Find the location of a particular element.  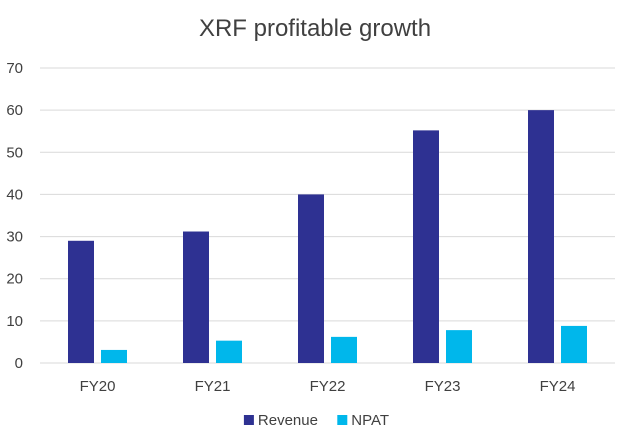

bar-revenue-fy22 is located at coordinates (311, 278).